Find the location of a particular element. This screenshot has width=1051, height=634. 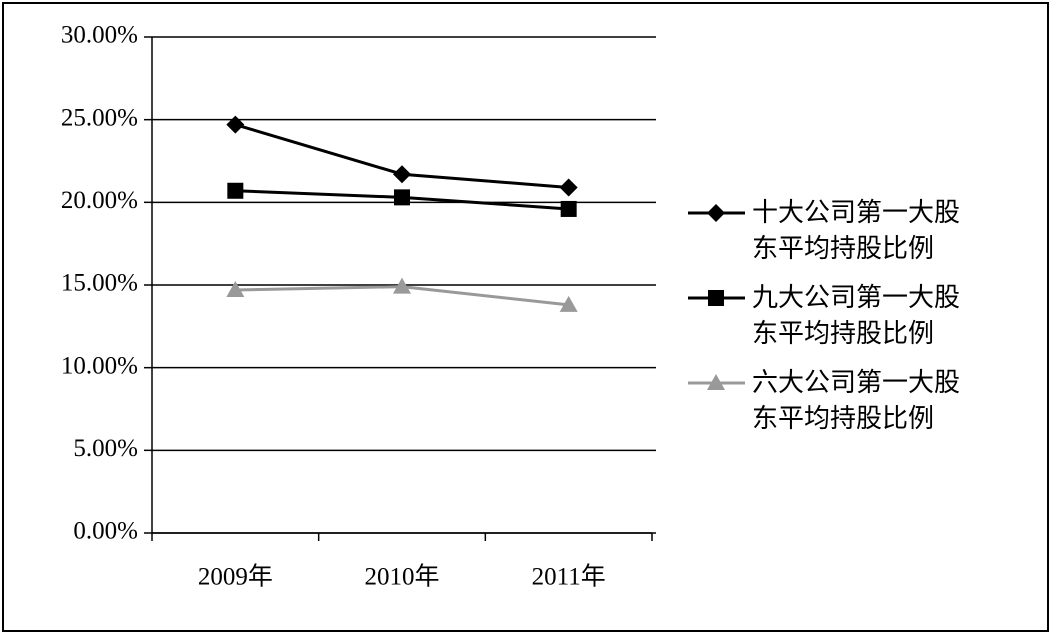

y-tick-label: 20.00% is located at coordinates (99, 200).